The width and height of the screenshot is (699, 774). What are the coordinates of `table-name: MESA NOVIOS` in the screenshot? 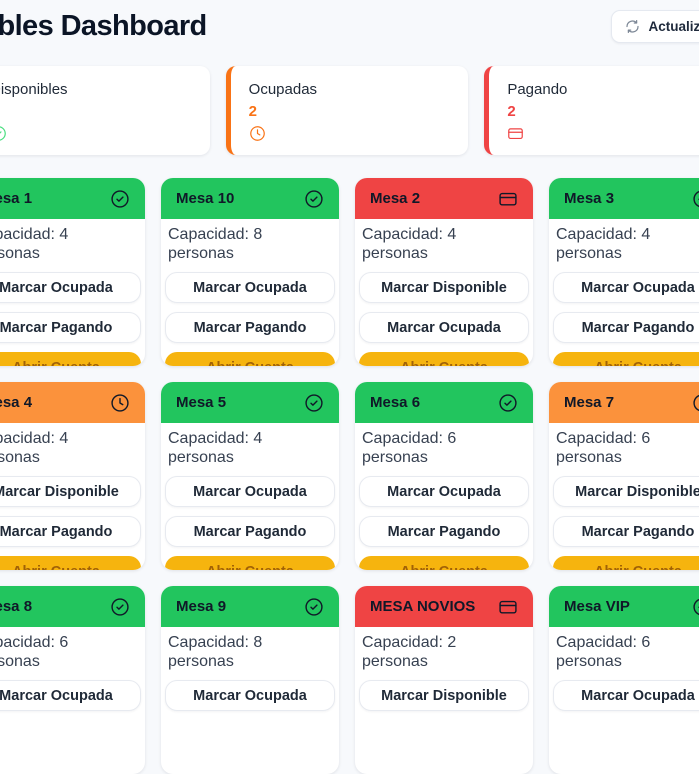 It's located at (423, 606).